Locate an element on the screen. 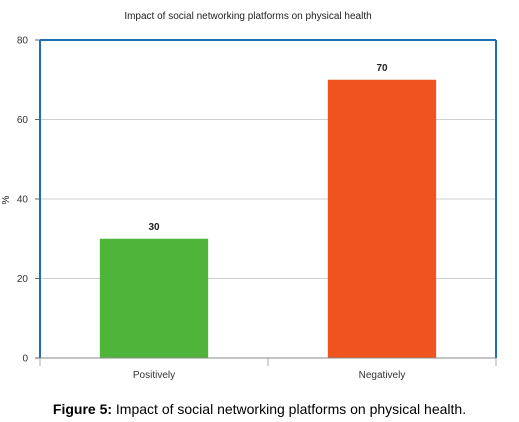 This screenshot has width=519, height=422. y-axis-label: % is located at coordinates (6, 199).